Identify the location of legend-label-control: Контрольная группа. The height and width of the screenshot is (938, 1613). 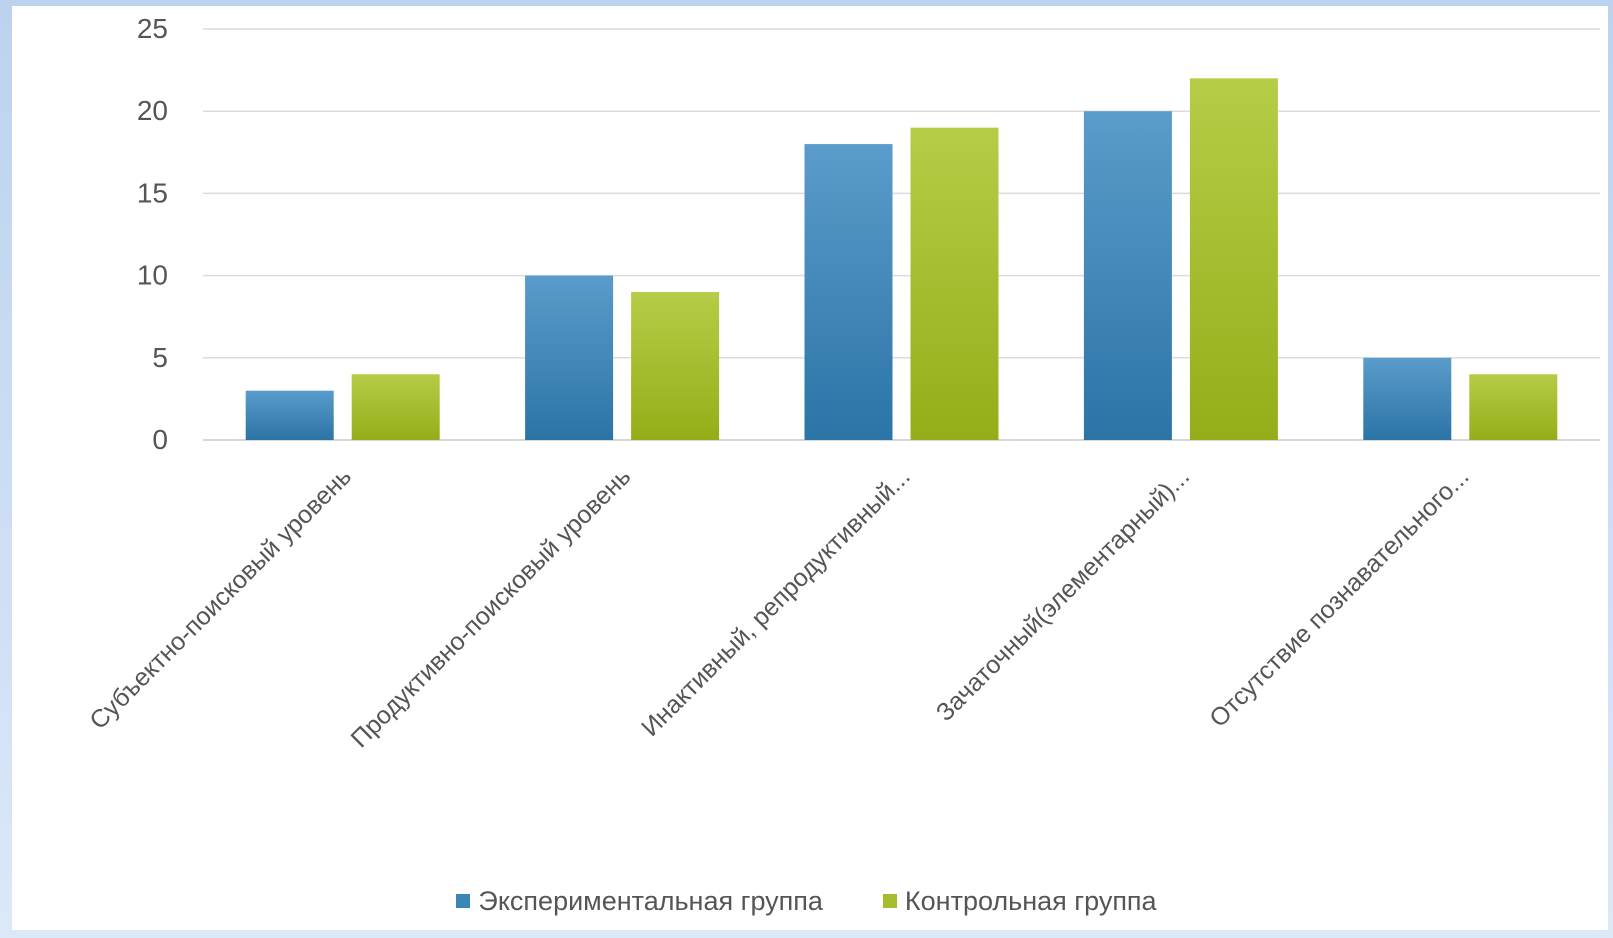
(1030, 900).